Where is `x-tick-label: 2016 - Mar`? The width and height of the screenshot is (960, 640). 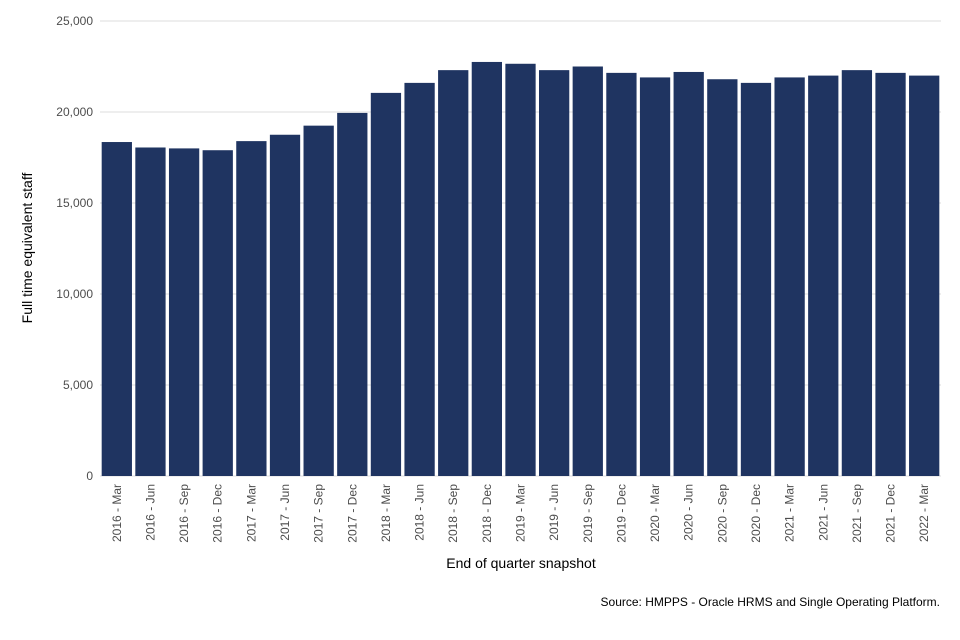
x-tick-label: 2016 - Mar is located at coordinates (117, 513).